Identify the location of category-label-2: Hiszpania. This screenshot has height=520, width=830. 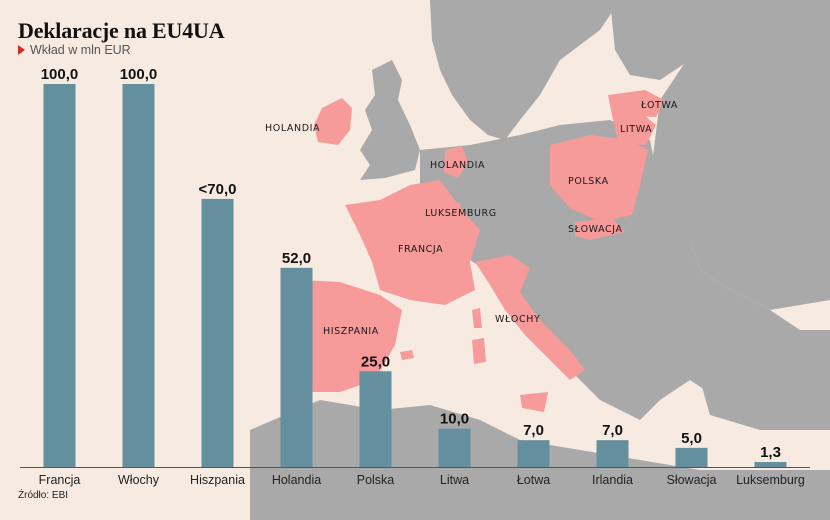
(217, 480).